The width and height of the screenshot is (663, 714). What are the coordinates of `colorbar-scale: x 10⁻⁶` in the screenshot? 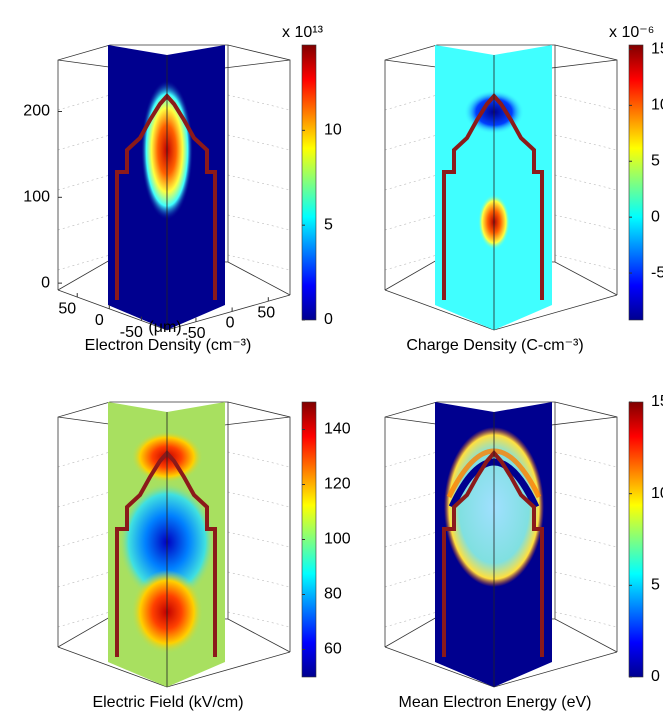 It's located at (631, 32).